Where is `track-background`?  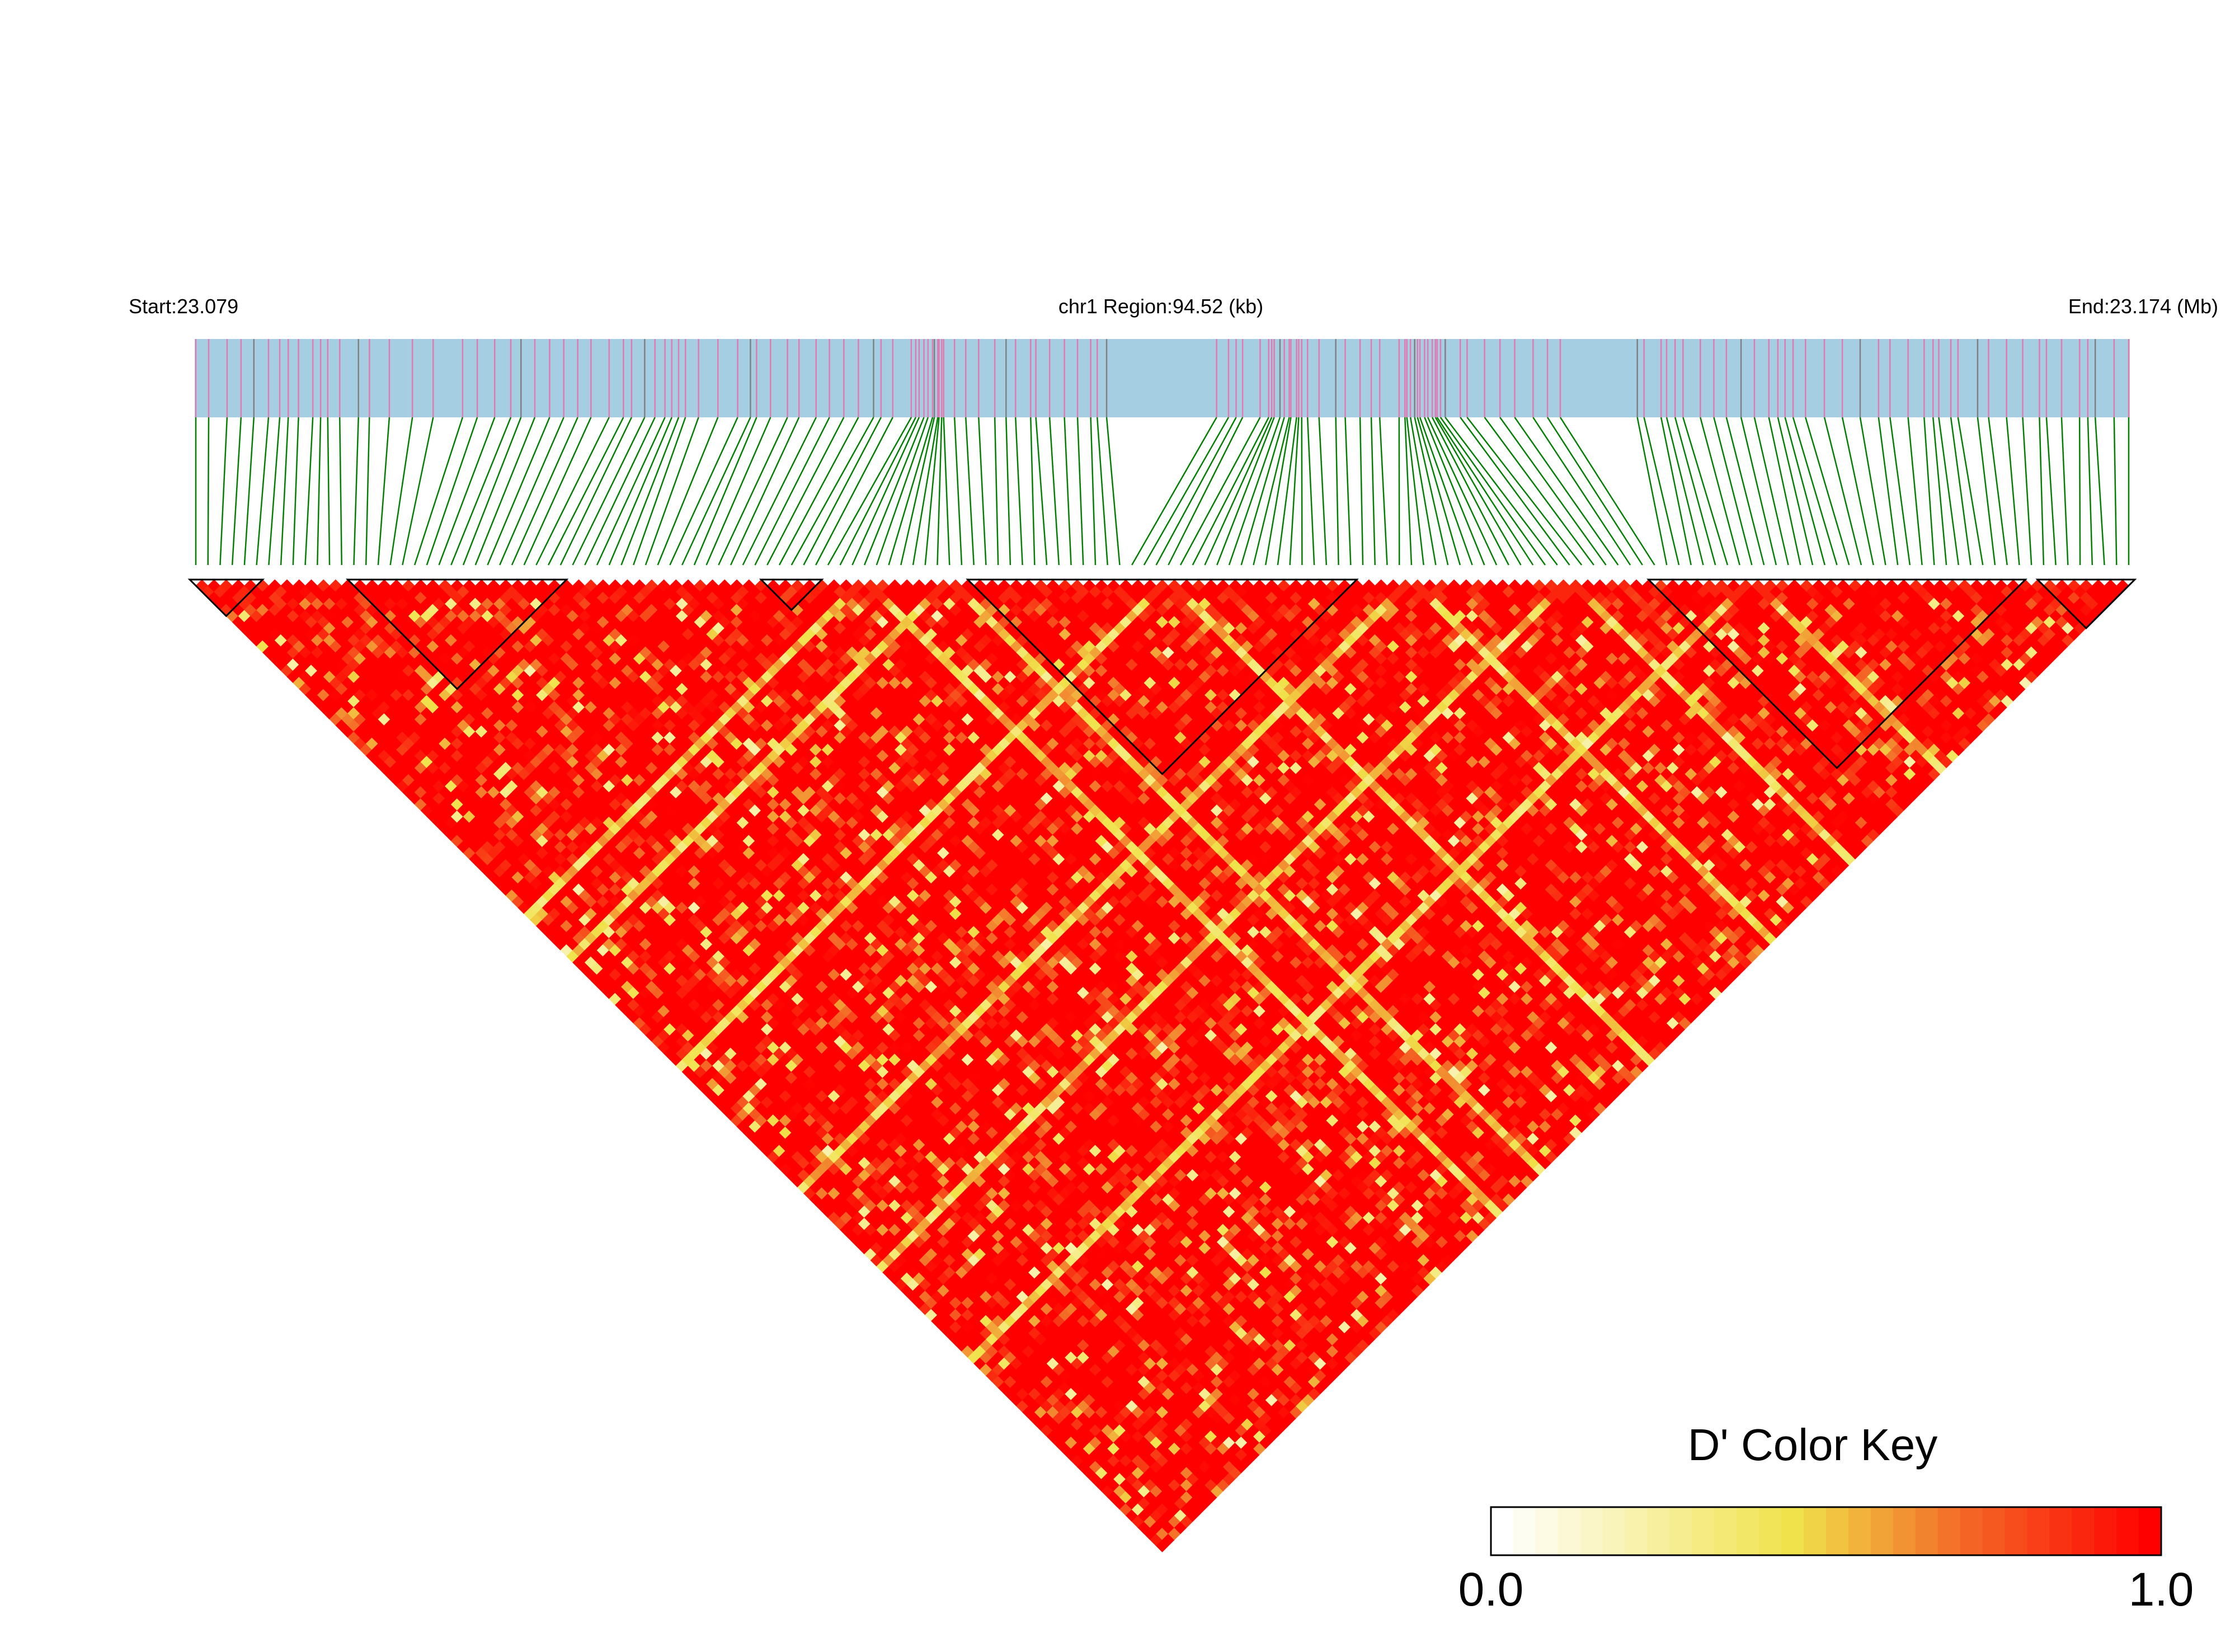
track-background is located at coordinates (1162, 378).